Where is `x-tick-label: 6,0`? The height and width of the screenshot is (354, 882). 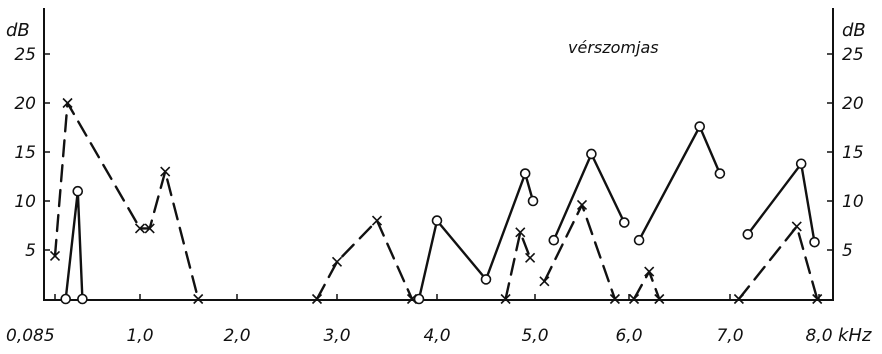 x-tick-label: 6,0 is located at coordinates (628, 336).